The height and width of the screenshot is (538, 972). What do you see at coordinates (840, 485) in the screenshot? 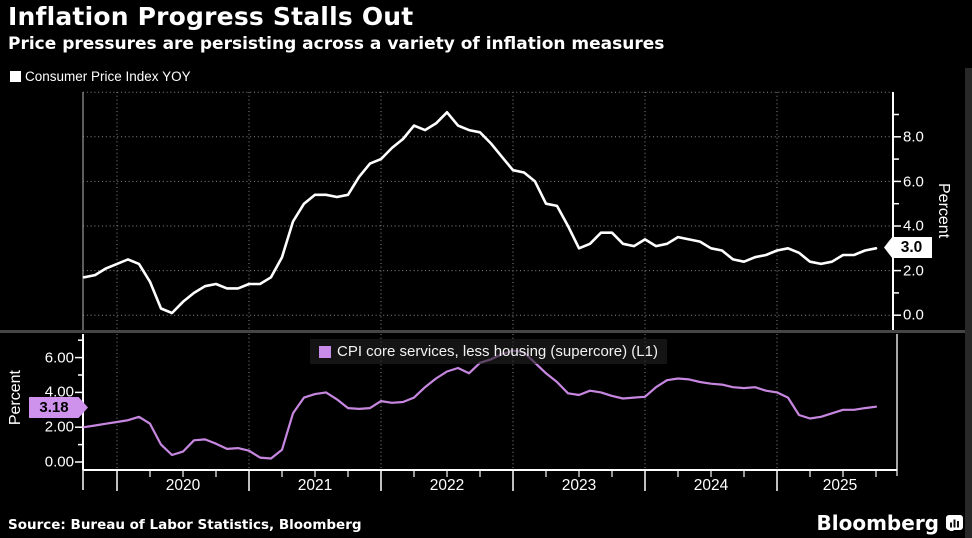
I see `x-tick-label: 2025` at bounding box center [840, 485].